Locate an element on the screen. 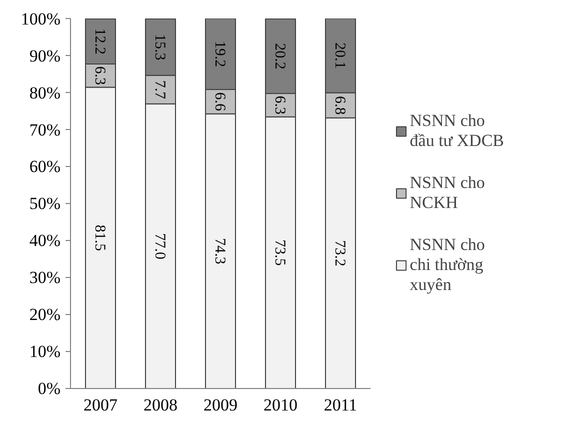 The image size is (565, 444). x-tick-label: 2007 is located at coordinates (101, 405).